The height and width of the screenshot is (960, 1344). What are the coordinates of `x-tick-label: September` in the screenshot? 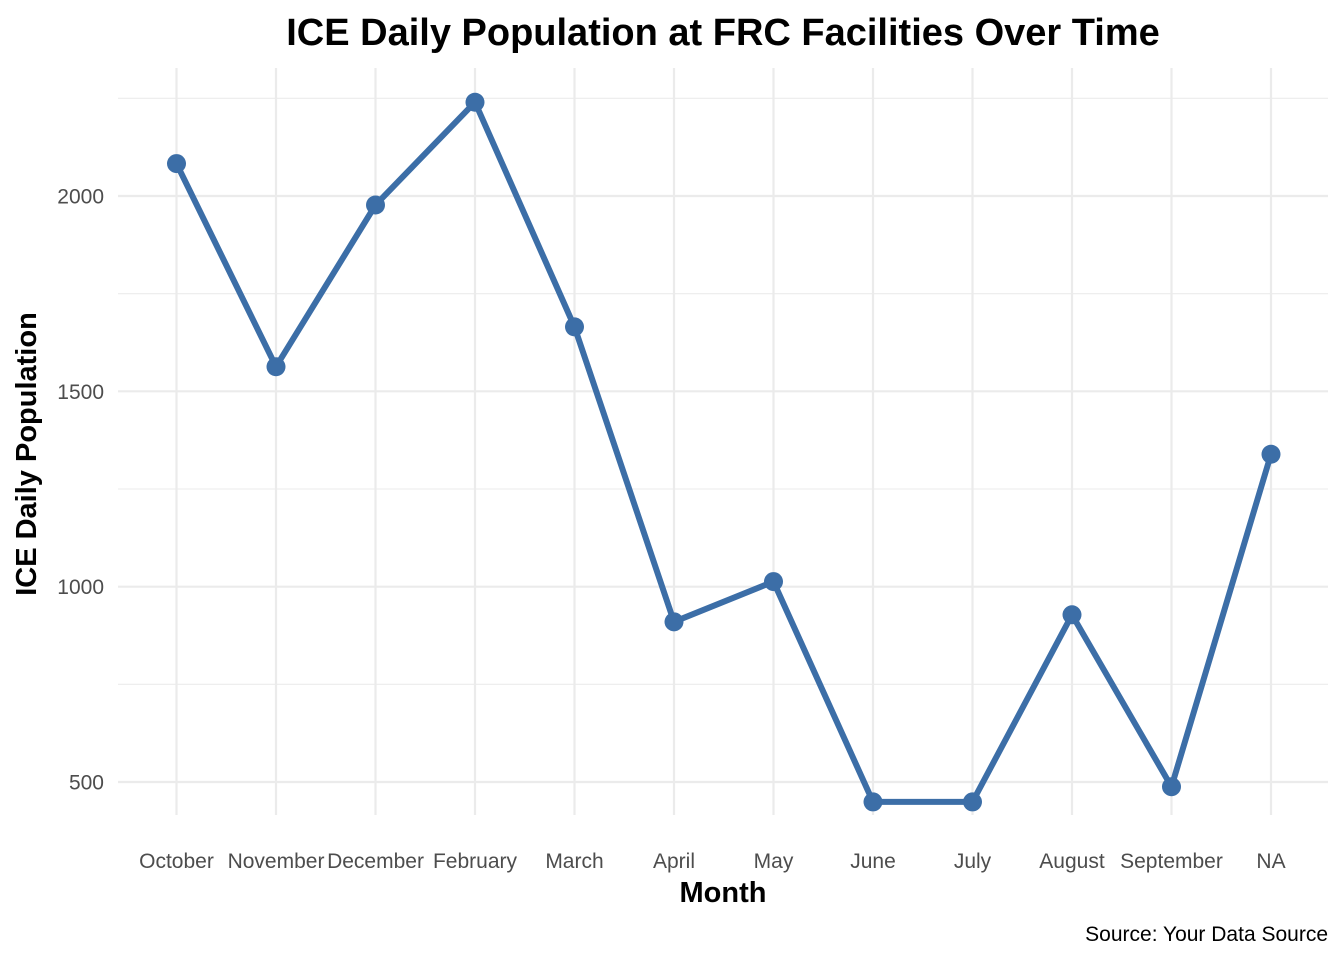 It's located at (1171, 861).